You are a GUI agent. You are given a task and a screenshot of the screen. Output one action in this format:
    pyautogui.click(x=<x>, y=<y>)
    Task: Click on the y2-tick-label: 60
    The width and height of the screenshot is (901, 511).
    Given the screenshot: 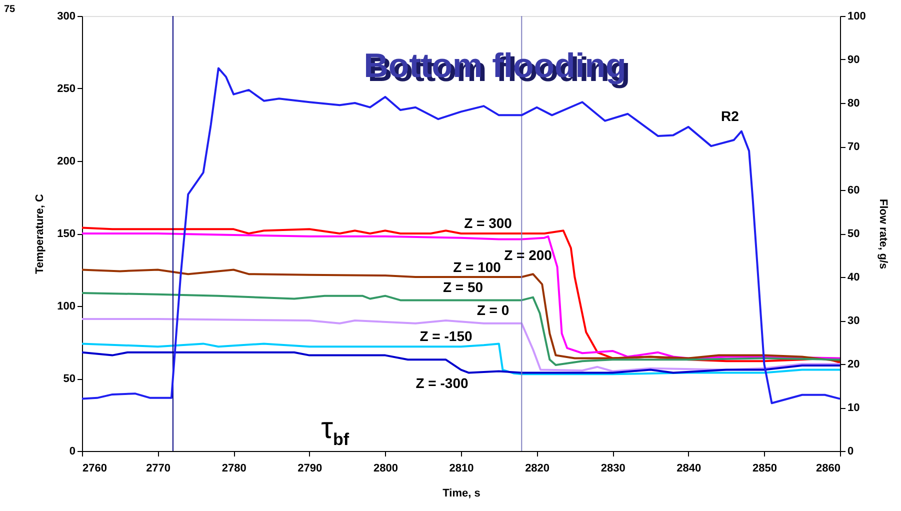 What is the action you would take?
    pyautogui.click(x=854, y=190)
    